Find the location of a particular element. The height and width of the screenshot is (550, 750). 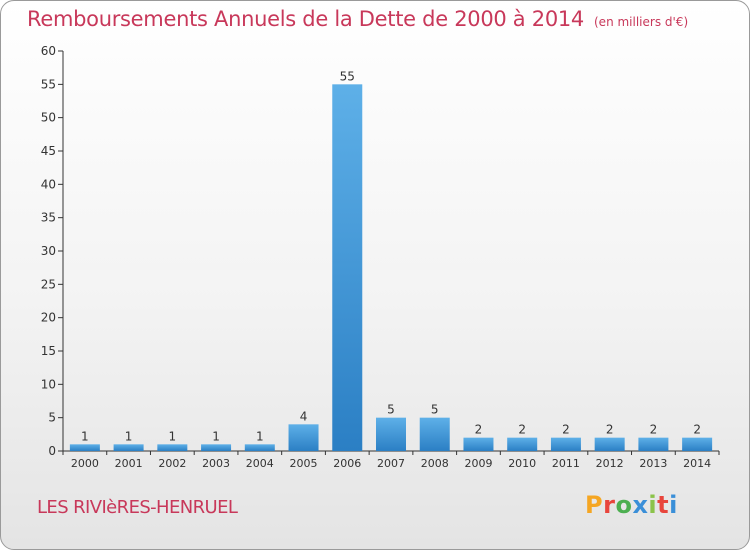

x-tick-label: 2004 is located at coordinates (260, 463).